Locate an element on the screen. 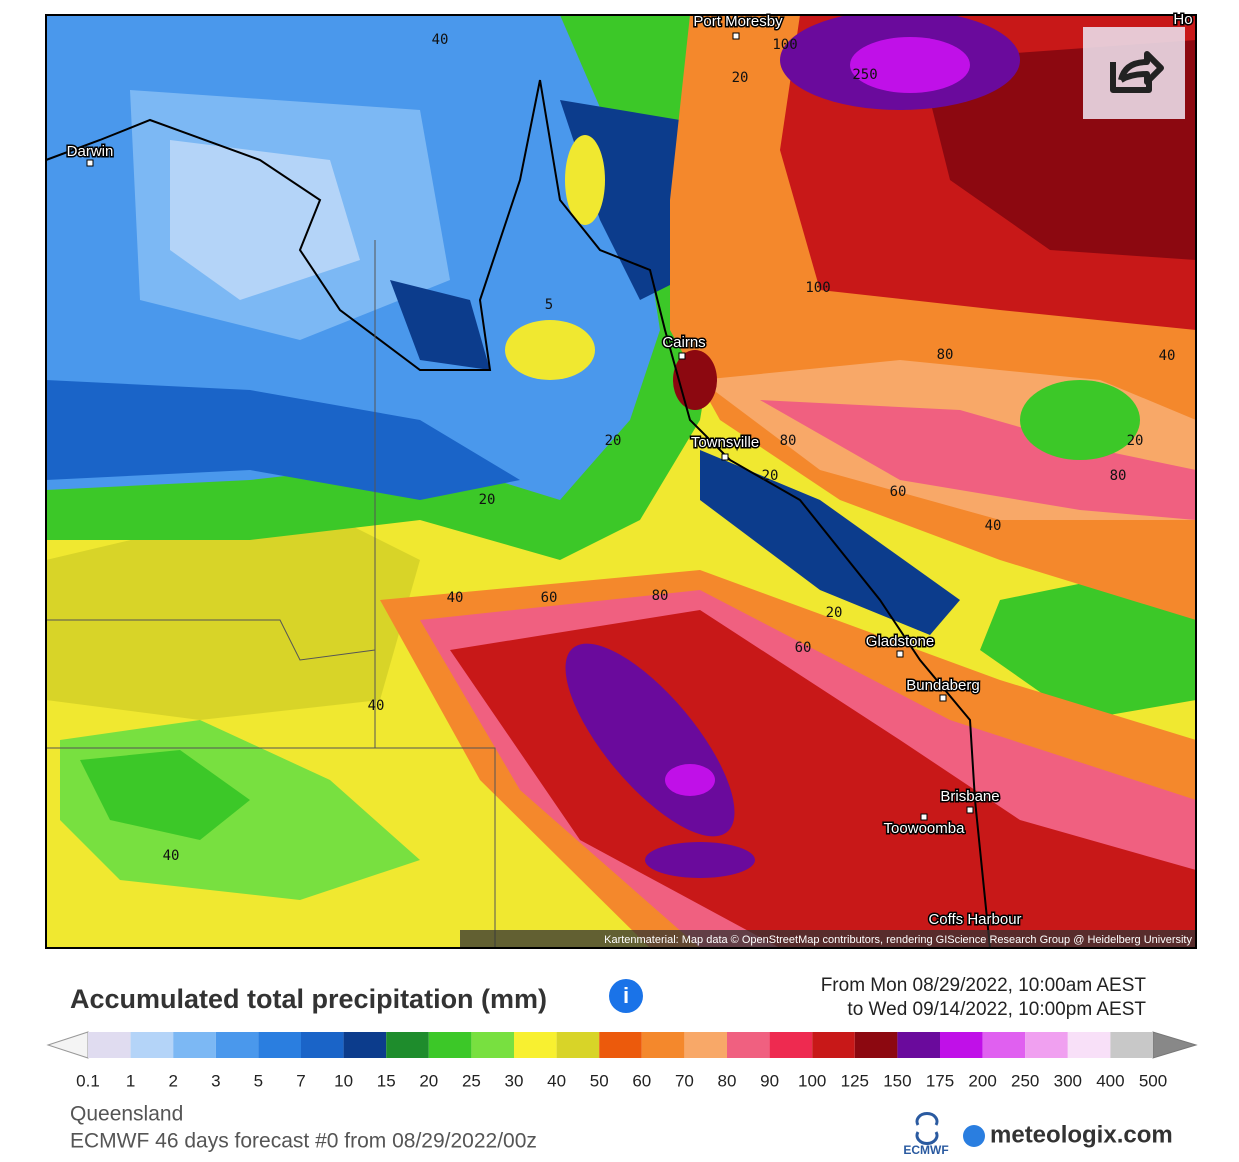  legend-tick-label: 70 is located at coordinates (684, 1080).